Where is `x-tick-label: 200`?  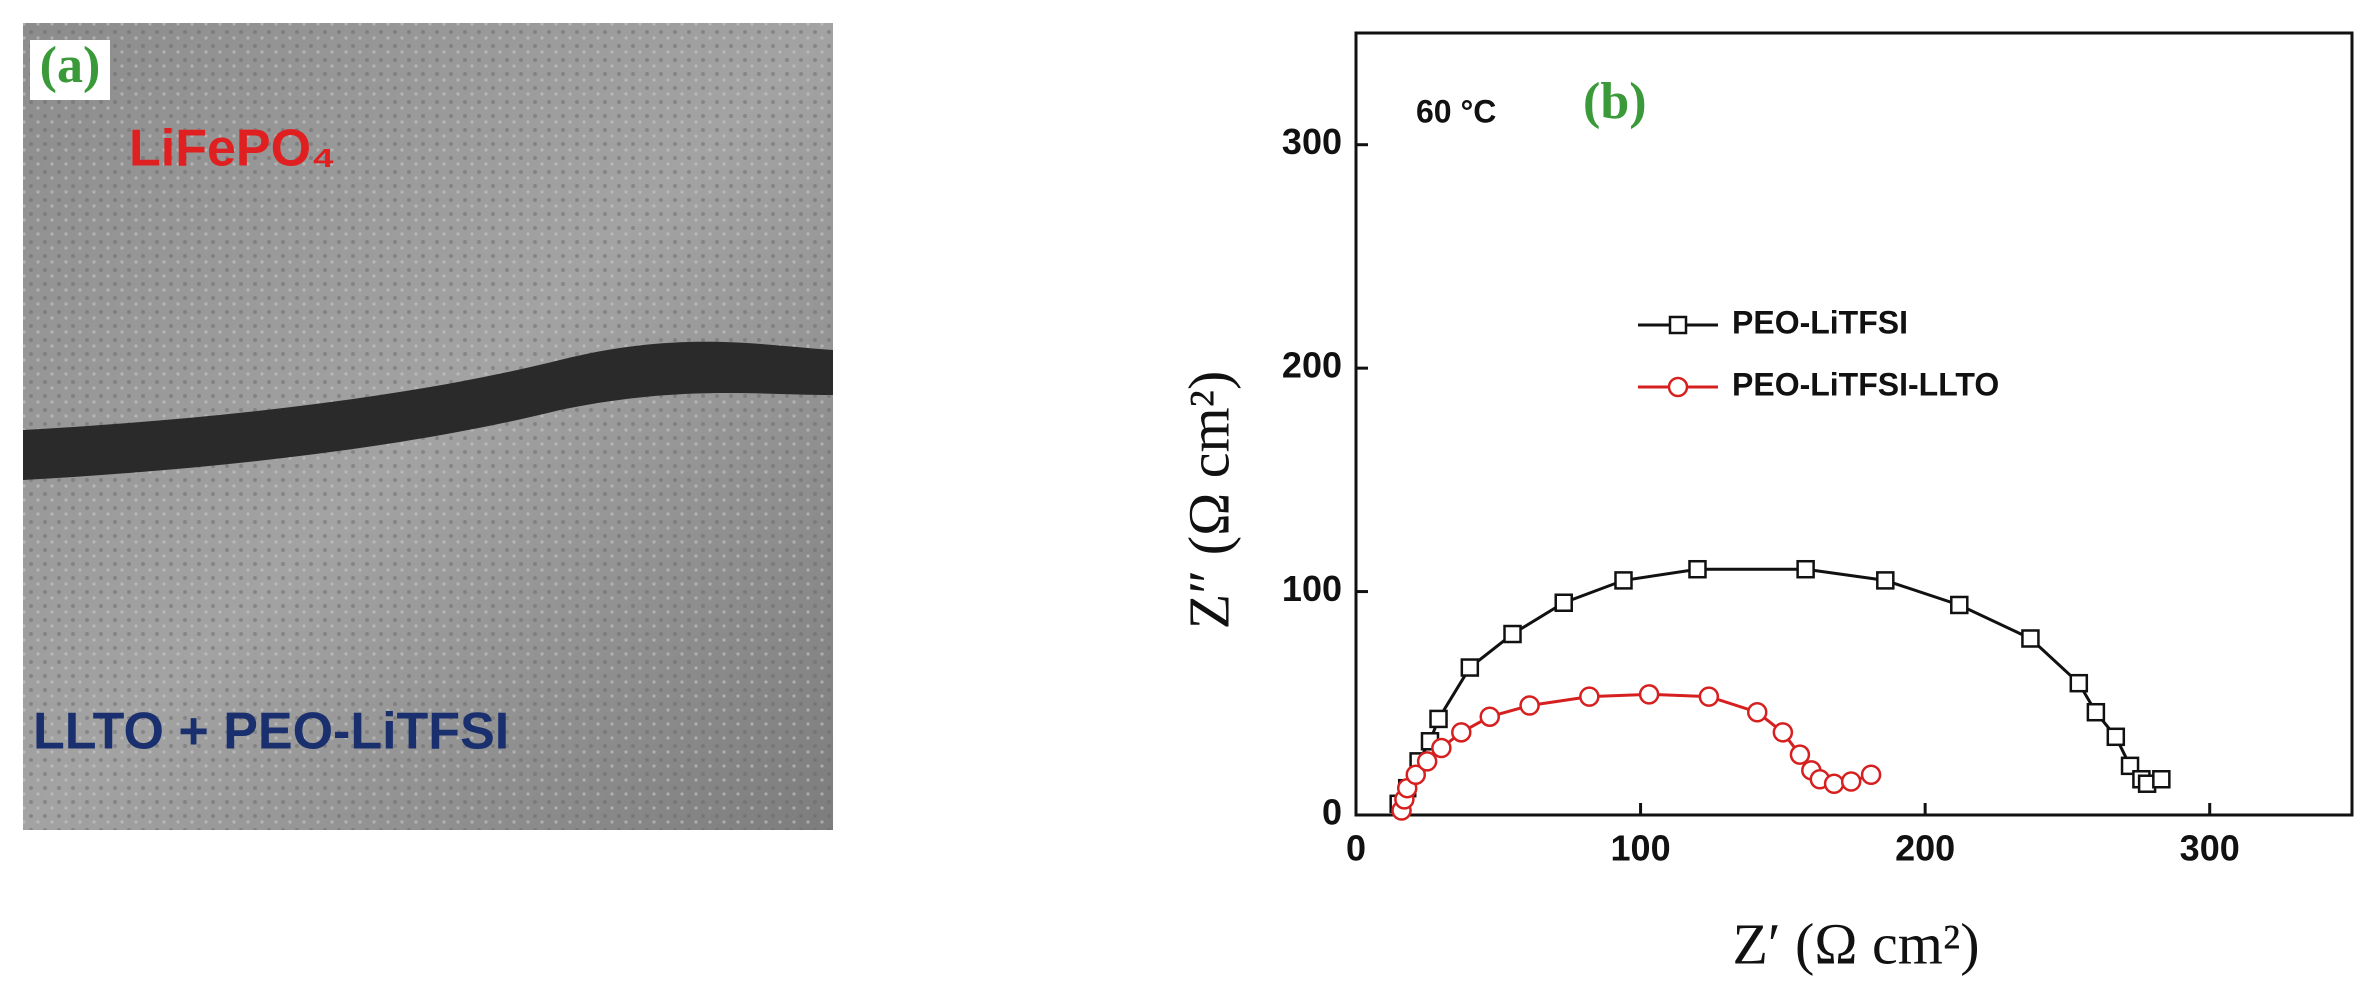 x-tick-label: 200 is located at coordinates (1925, 848).